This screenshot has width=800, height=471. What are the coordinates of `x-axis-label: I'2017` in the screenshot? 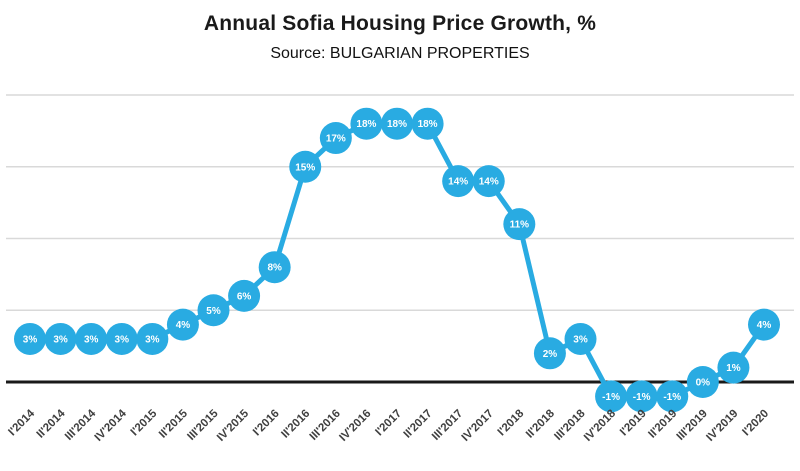 It's located at (388, 423).